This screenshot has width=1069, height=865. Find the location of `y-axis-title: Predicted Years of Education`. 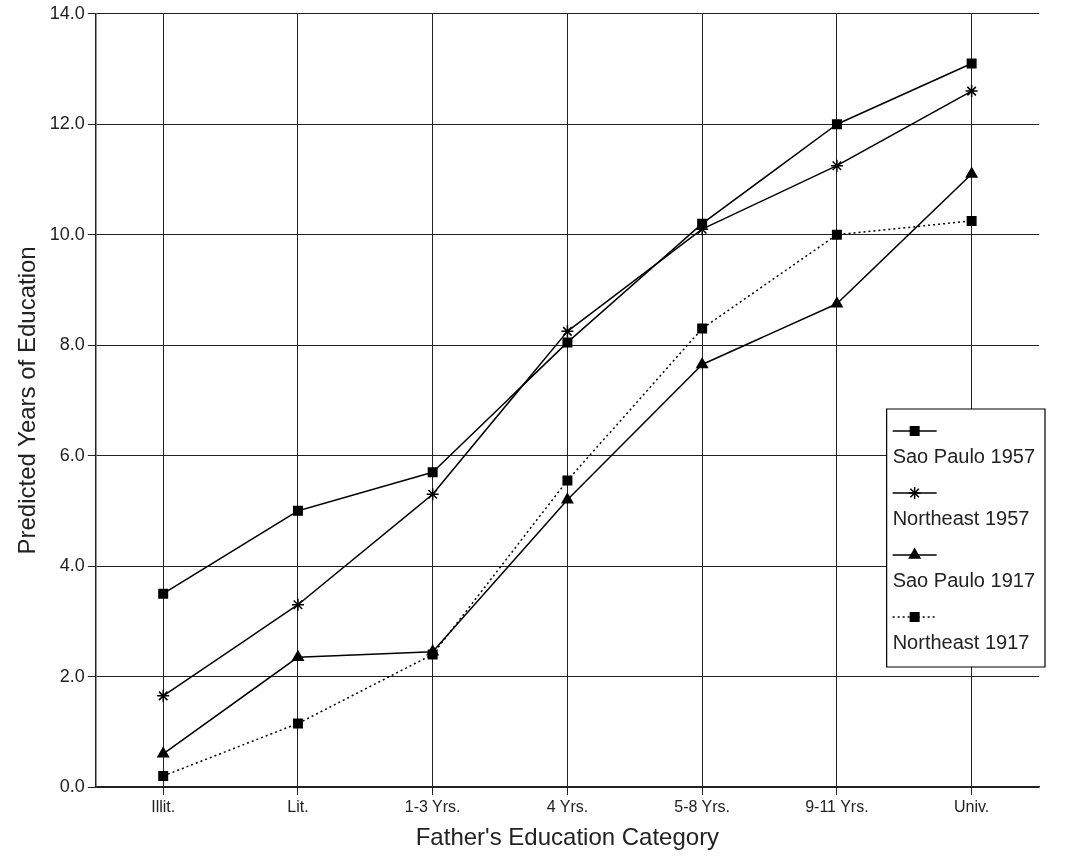

y-axis-title: Predicted Years of Education is located at coordinates (27, 400).